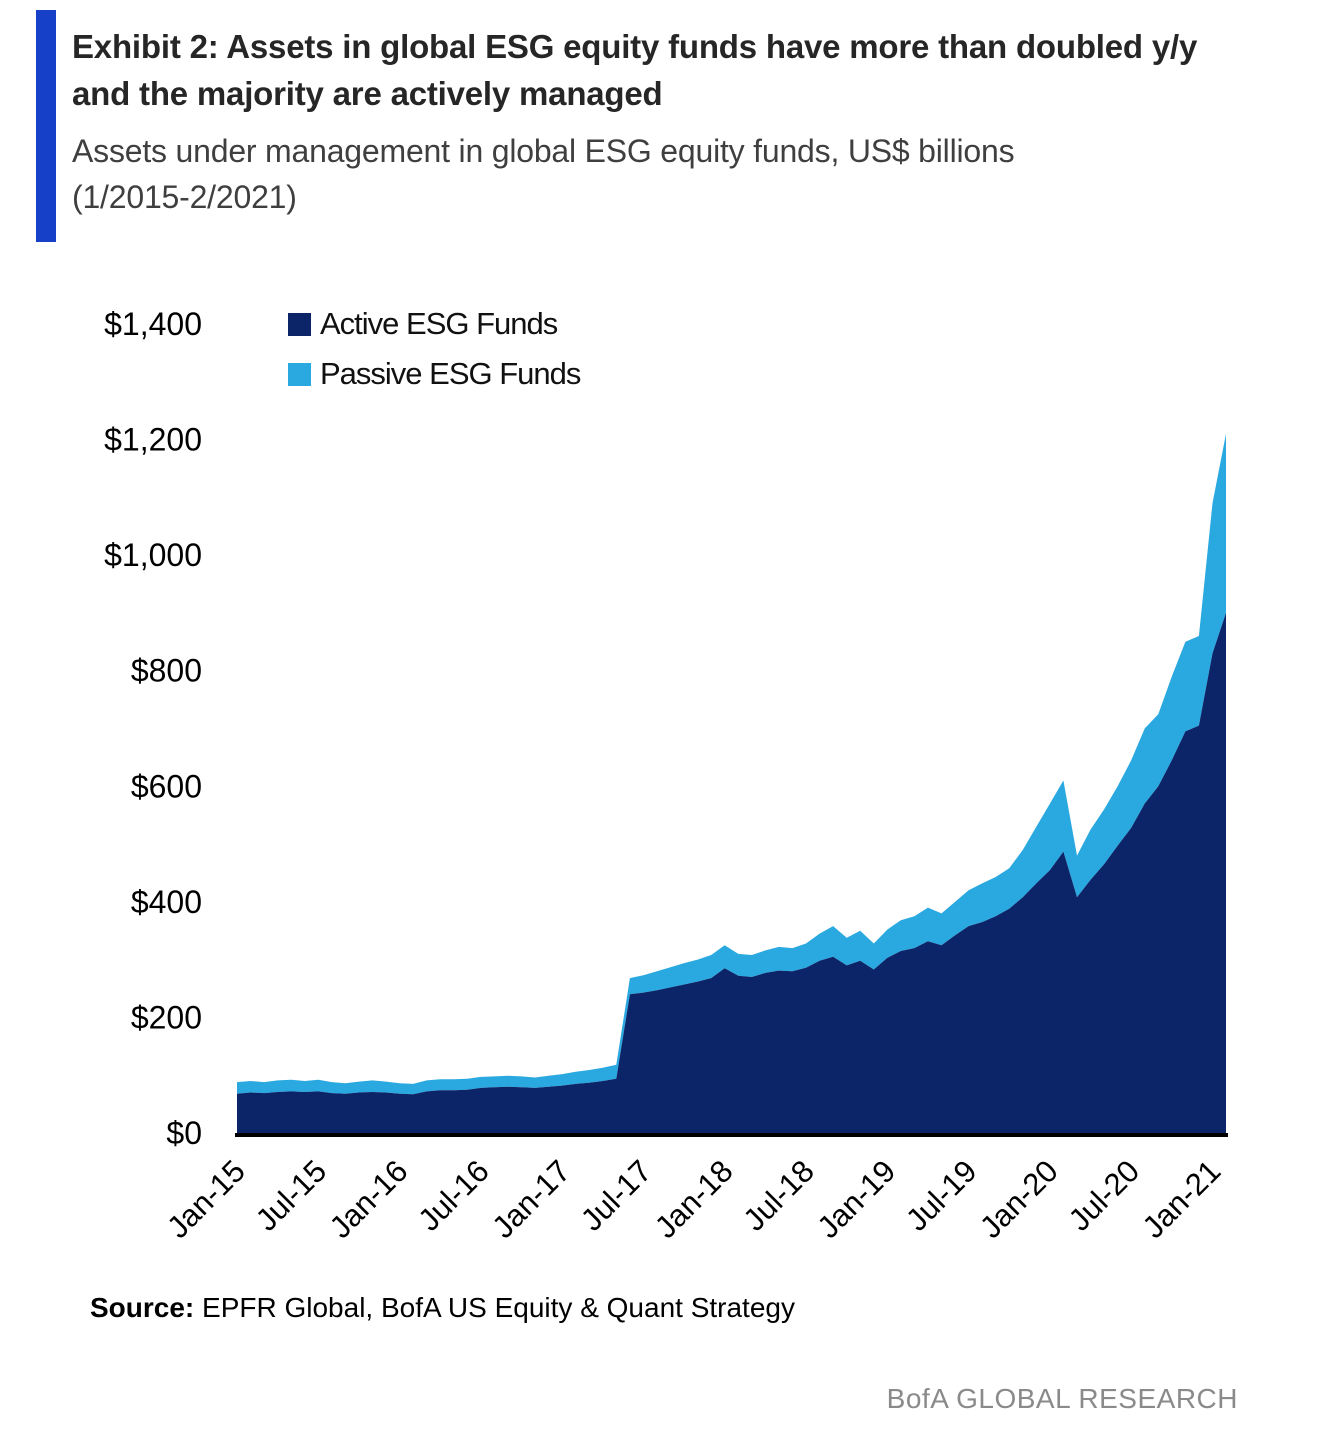  Describe the element at coordinates (153, 555) in the screenshot. I see `y-tick-label: $1,000` at that location.